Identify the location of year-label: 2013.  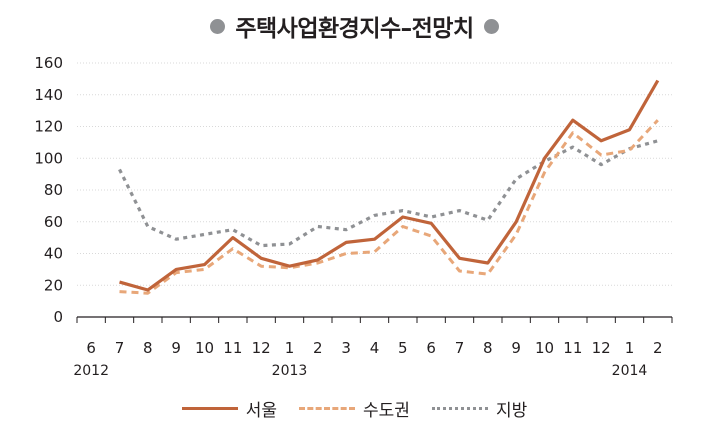
(290, 371).